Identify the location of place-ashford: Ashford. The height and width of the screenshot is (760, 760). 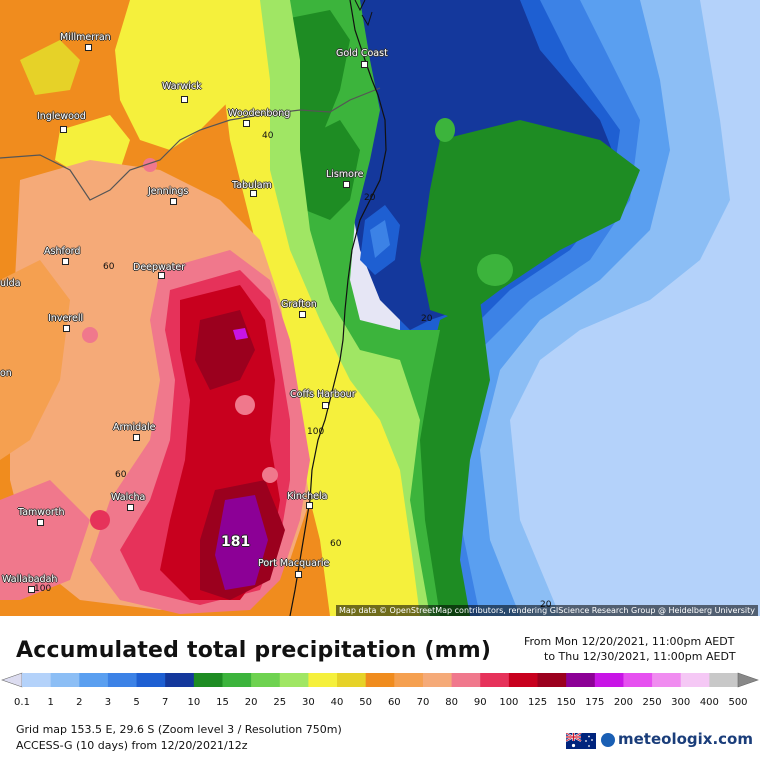
(62, 251).